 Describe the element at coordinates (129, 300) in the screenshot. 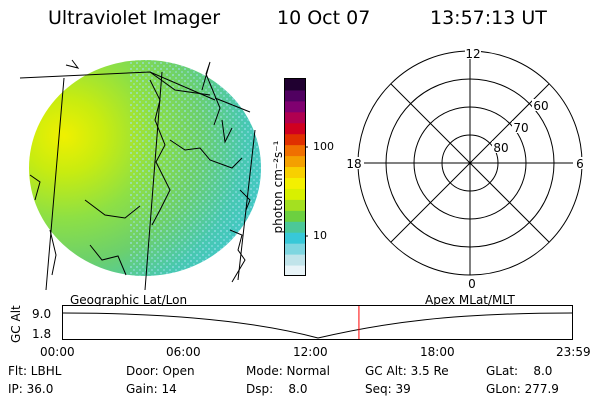

I see `geographic-label: Geographic Lat/Lon` at that location.